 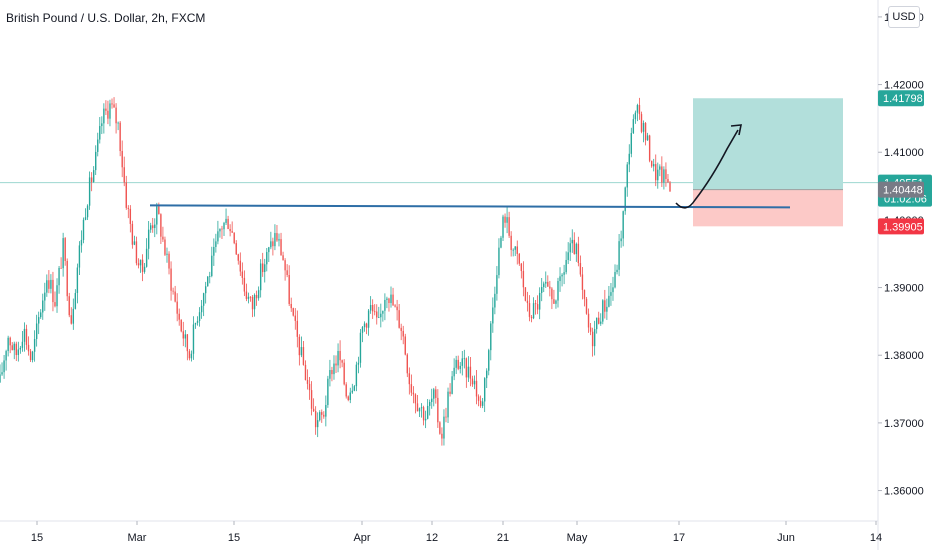 I want to click on currency-button: USD, so click(x=904, y=17).